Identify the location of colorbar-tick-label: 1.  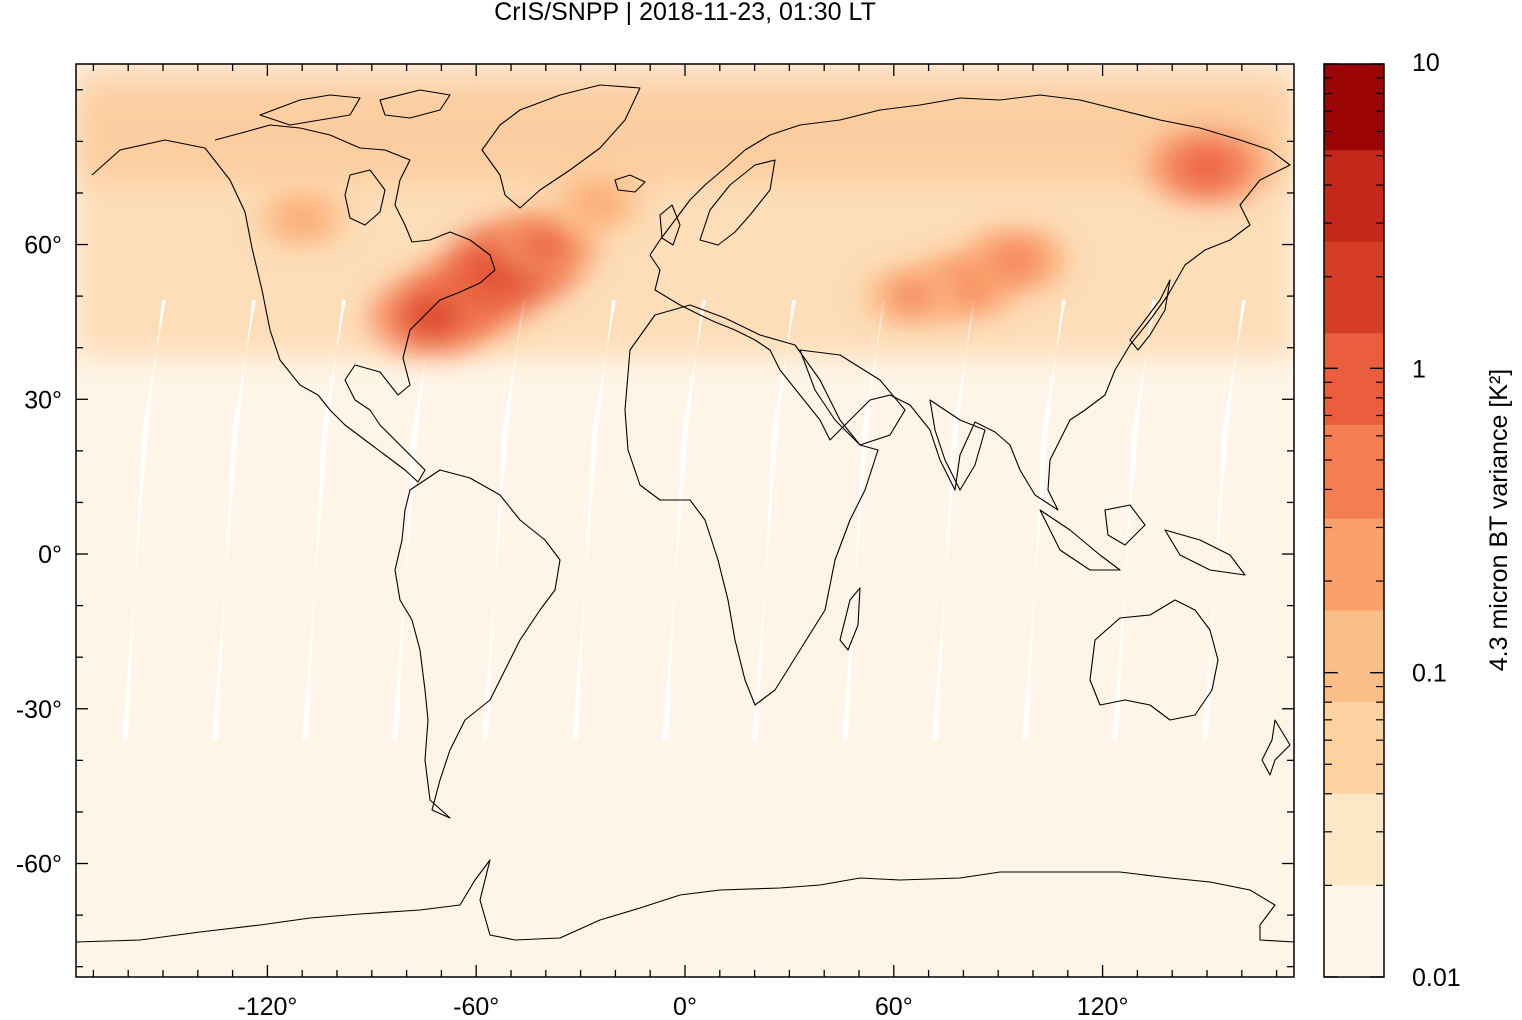
(1419, 369).